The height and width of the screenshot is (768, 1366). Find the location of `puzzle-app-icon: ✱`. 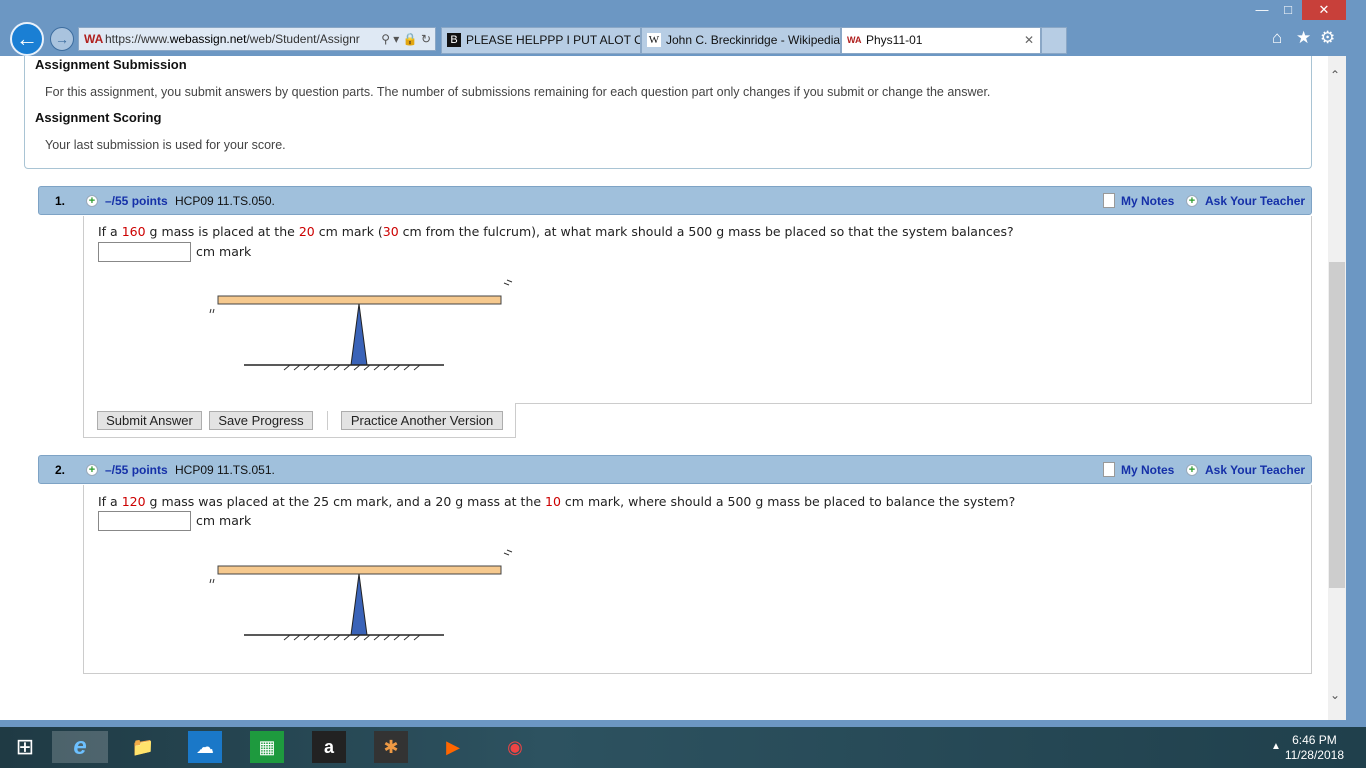

puzzle-app-icon: ✱ is located at coordinates (391, 747).